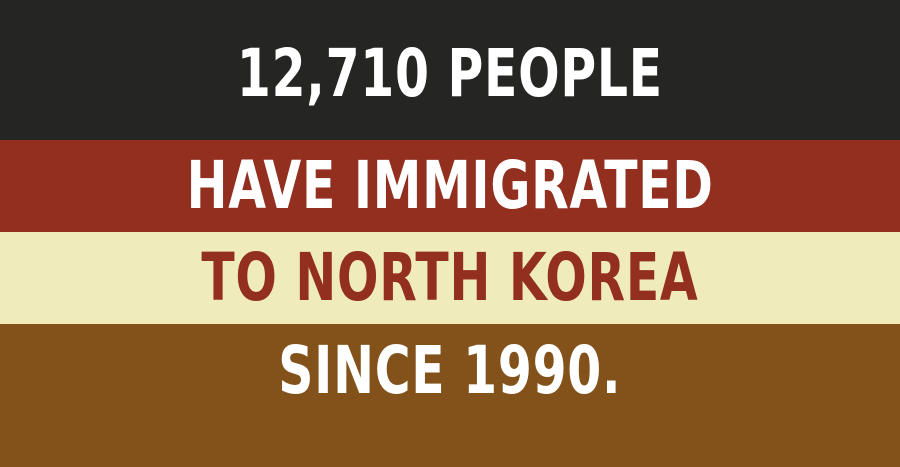 The width and height of the screenshot is (900, 467). I want to click on destination-text: TO NORTH KOREA, so click(450, 277).